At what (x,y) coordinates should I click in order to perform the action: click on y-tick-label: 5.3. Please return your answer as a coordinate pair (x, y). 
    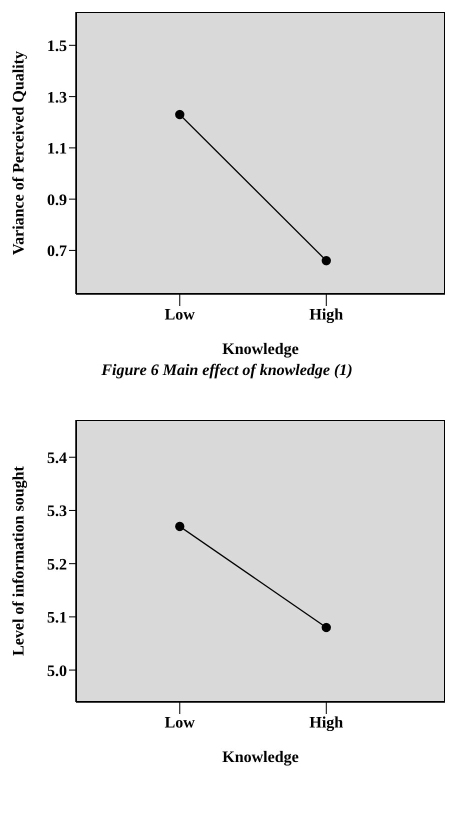
    Looking at the image, I should click on (57, 511).